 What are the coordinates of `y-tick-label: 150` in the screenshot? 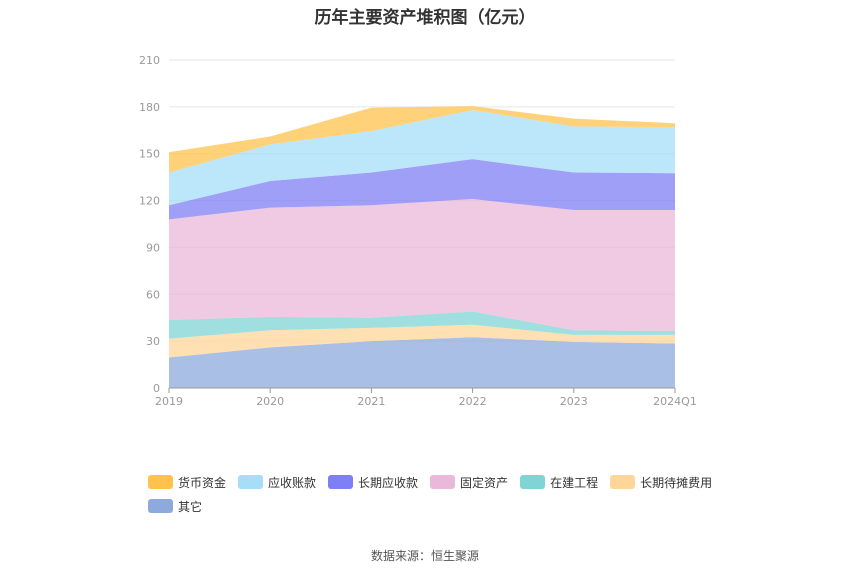 It's located at (149, 154).